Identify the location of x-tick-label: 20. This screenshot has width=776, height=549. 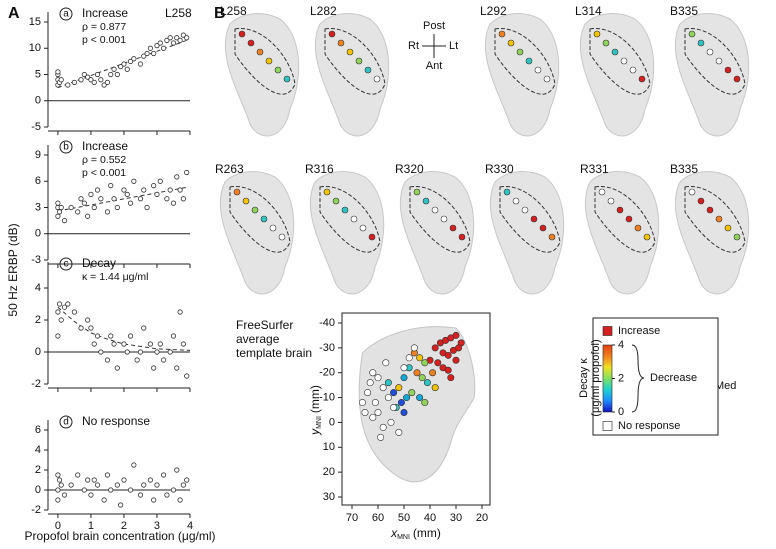
(482, 518).